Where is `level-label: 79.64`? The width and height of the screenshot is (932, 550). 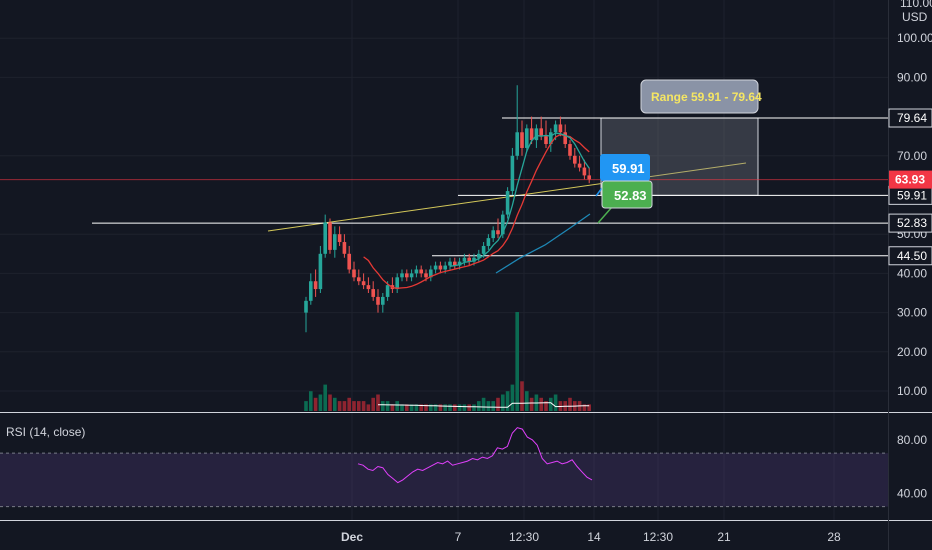 level-label: 79.64 is located at coordinates (912, 118).